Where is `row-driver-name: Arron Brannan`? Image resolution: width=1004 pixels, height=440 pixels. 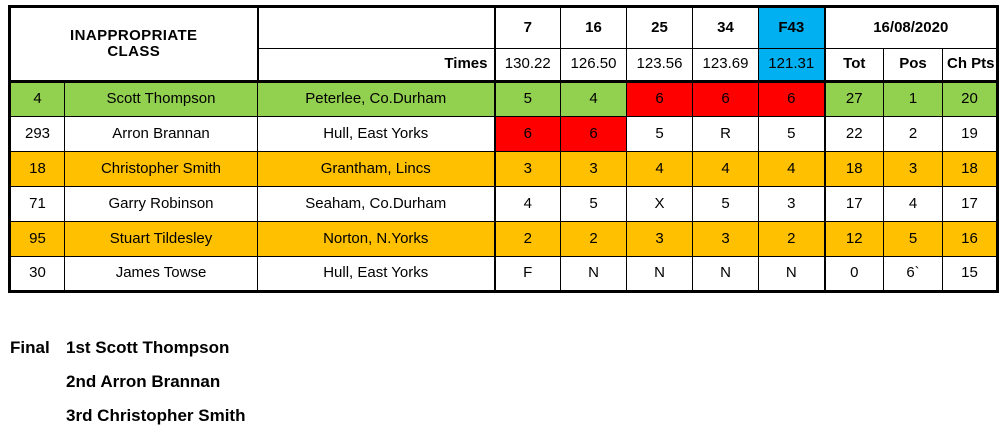
row-driver-name: Arron Brannan is located at coordinates (161, 134).